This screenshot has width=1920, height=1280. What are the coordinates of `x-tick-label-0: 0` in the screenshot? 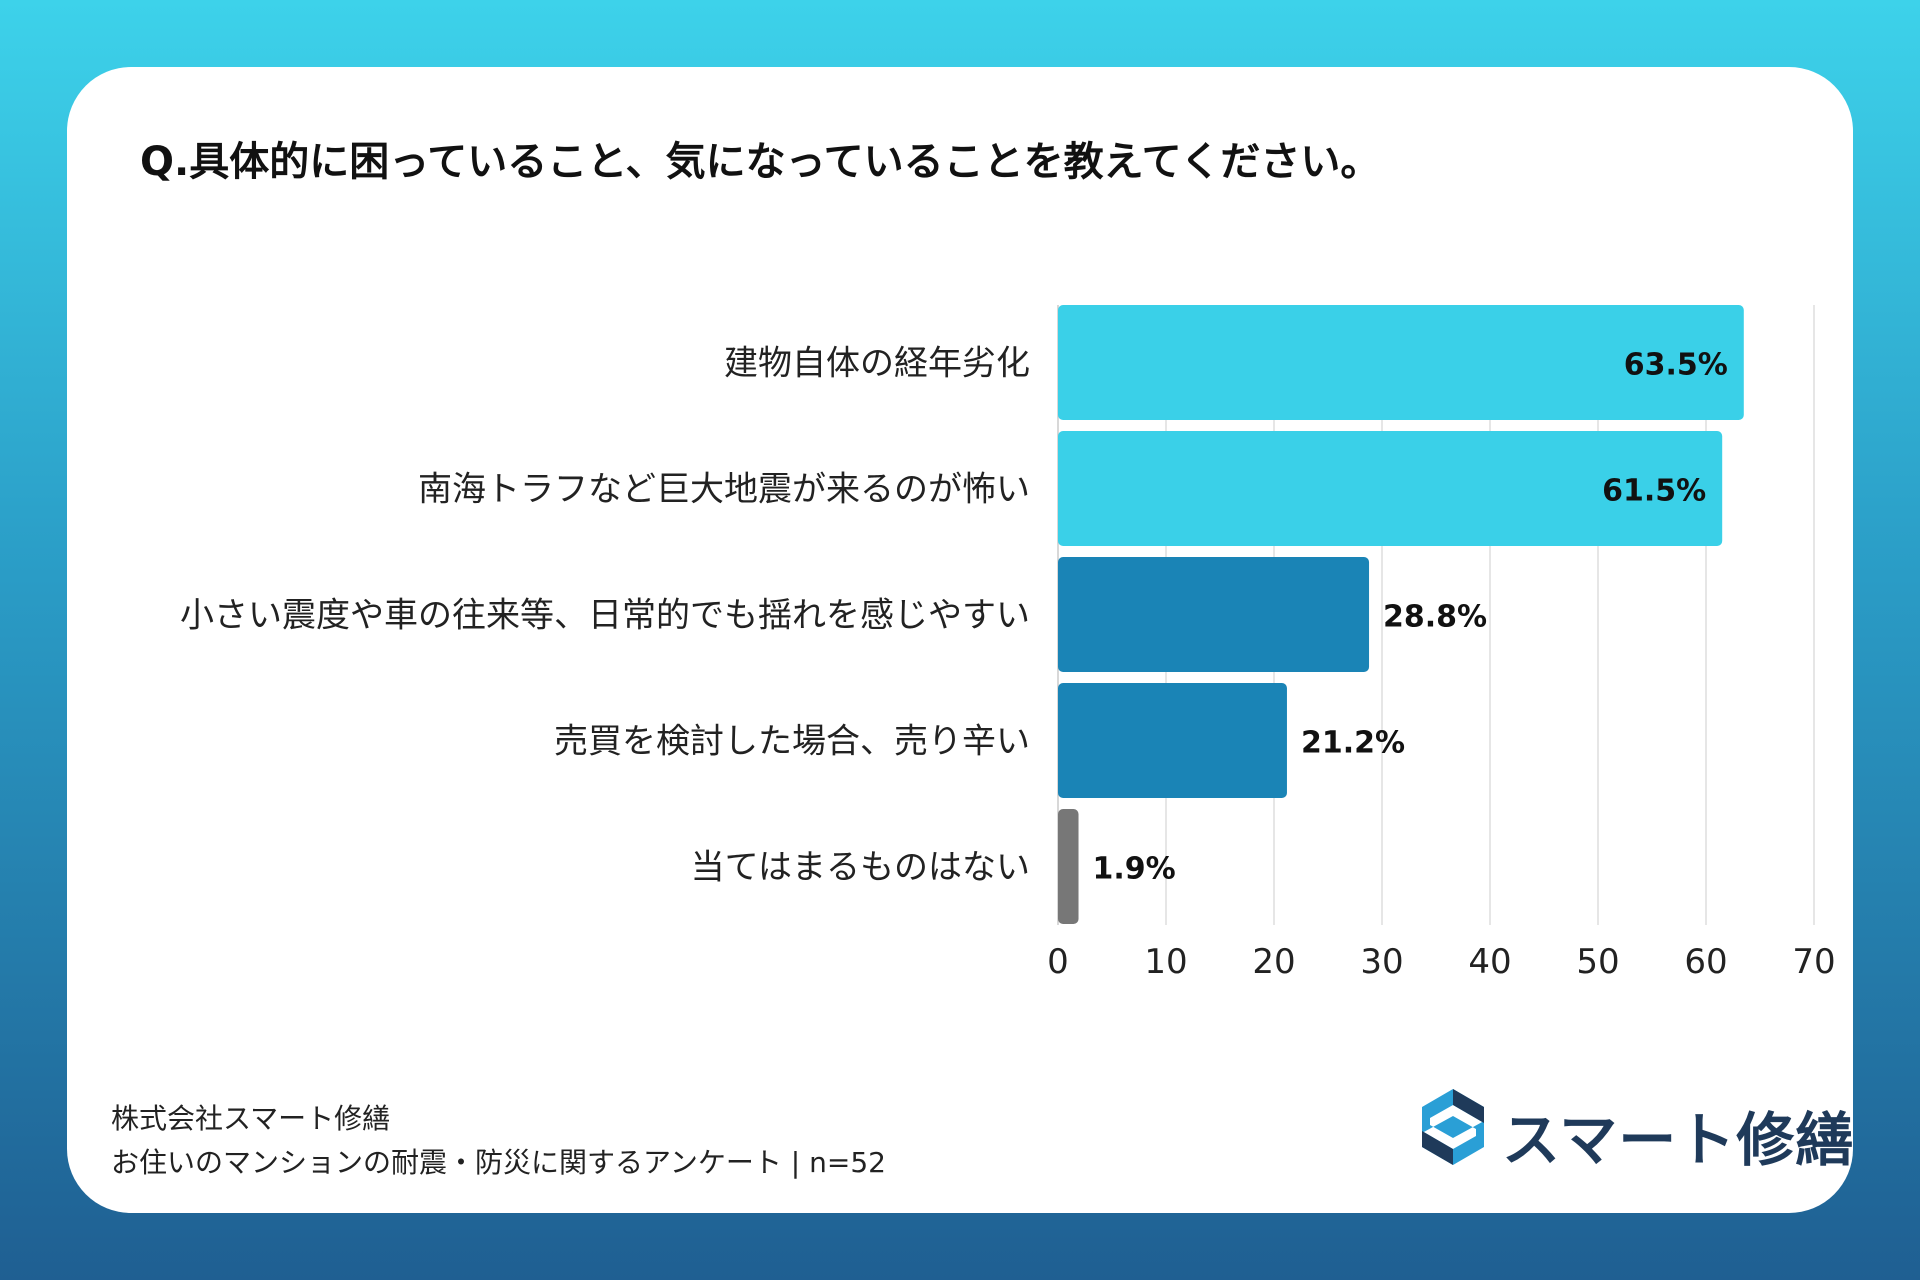 It's located at (1058, 962).